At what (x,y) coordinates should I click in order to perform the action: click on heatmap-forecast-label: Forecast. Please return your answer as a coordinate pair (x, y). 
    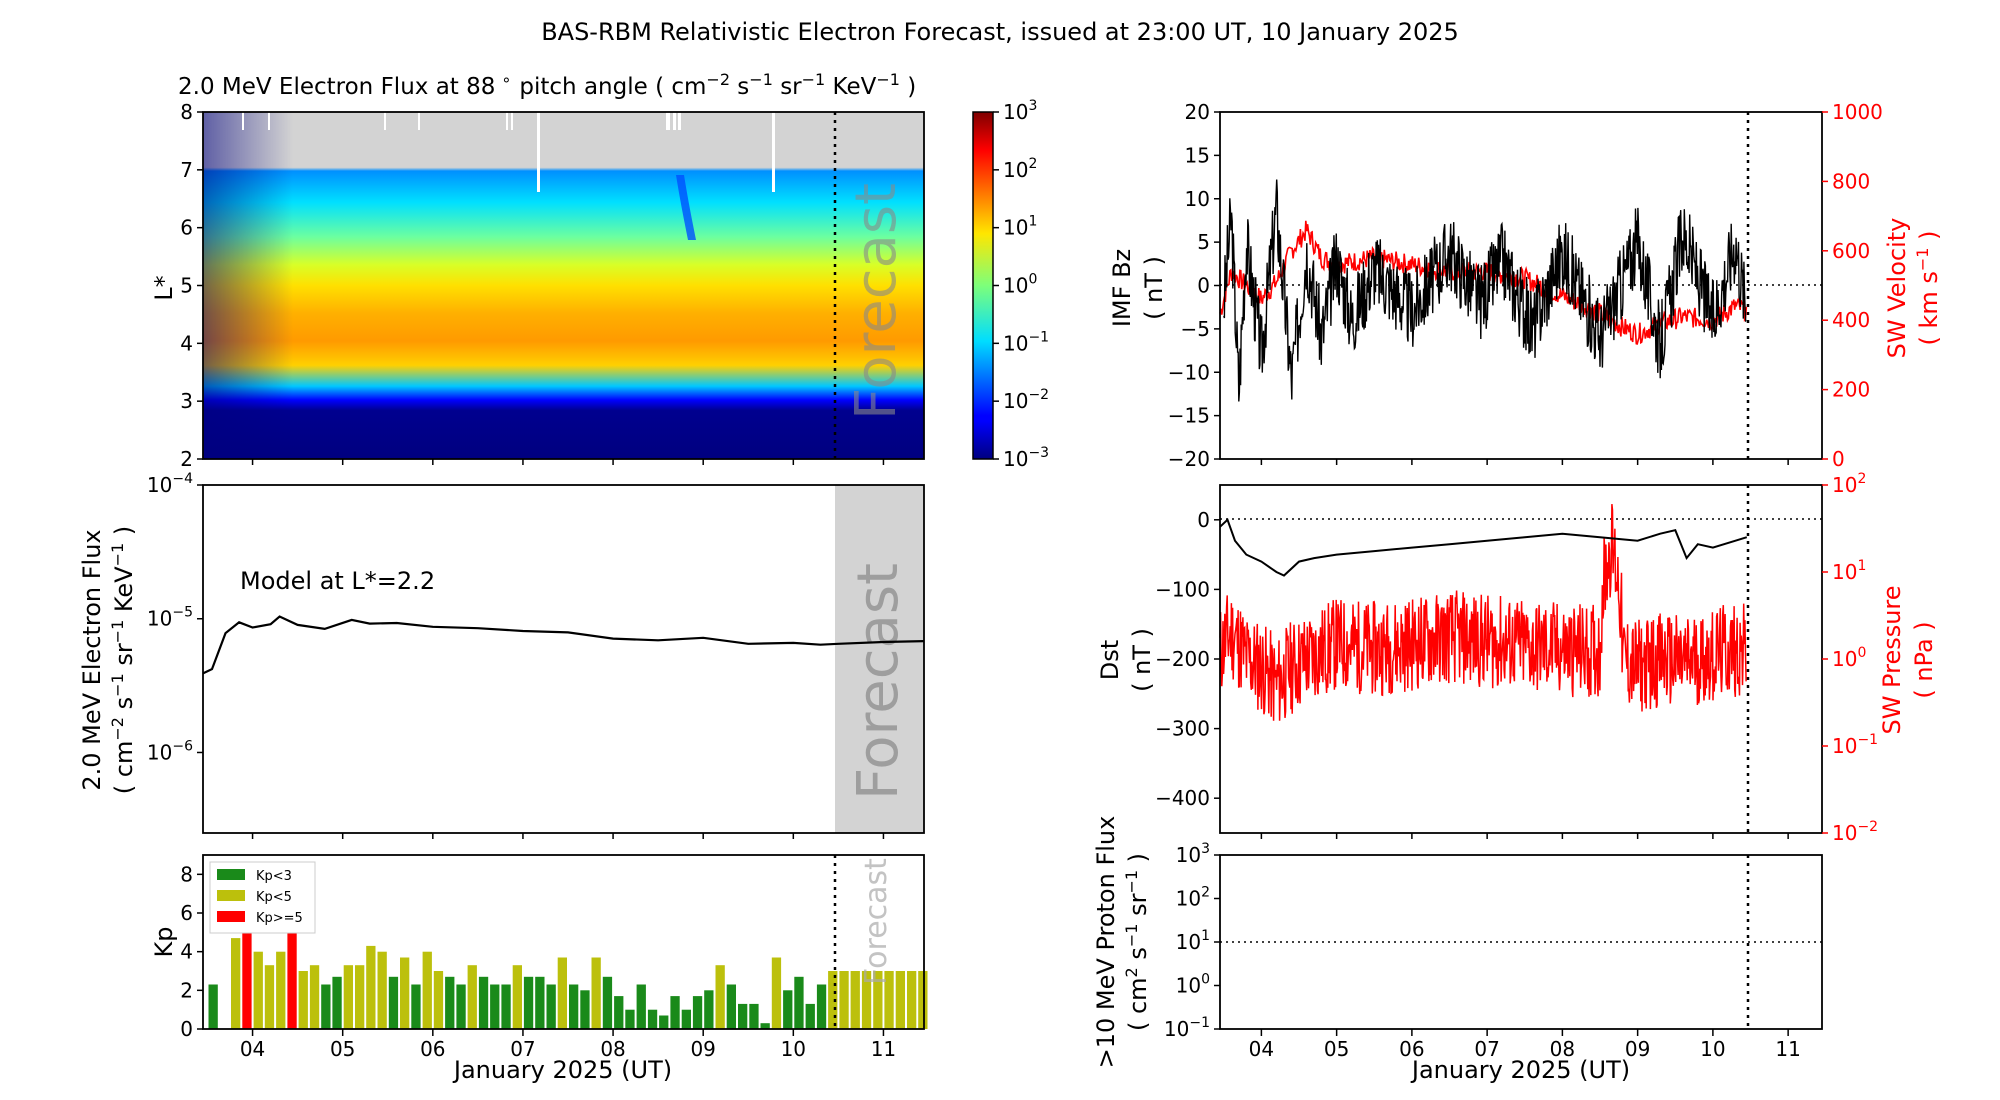
    Looking at the image, I should click on (876, 301).